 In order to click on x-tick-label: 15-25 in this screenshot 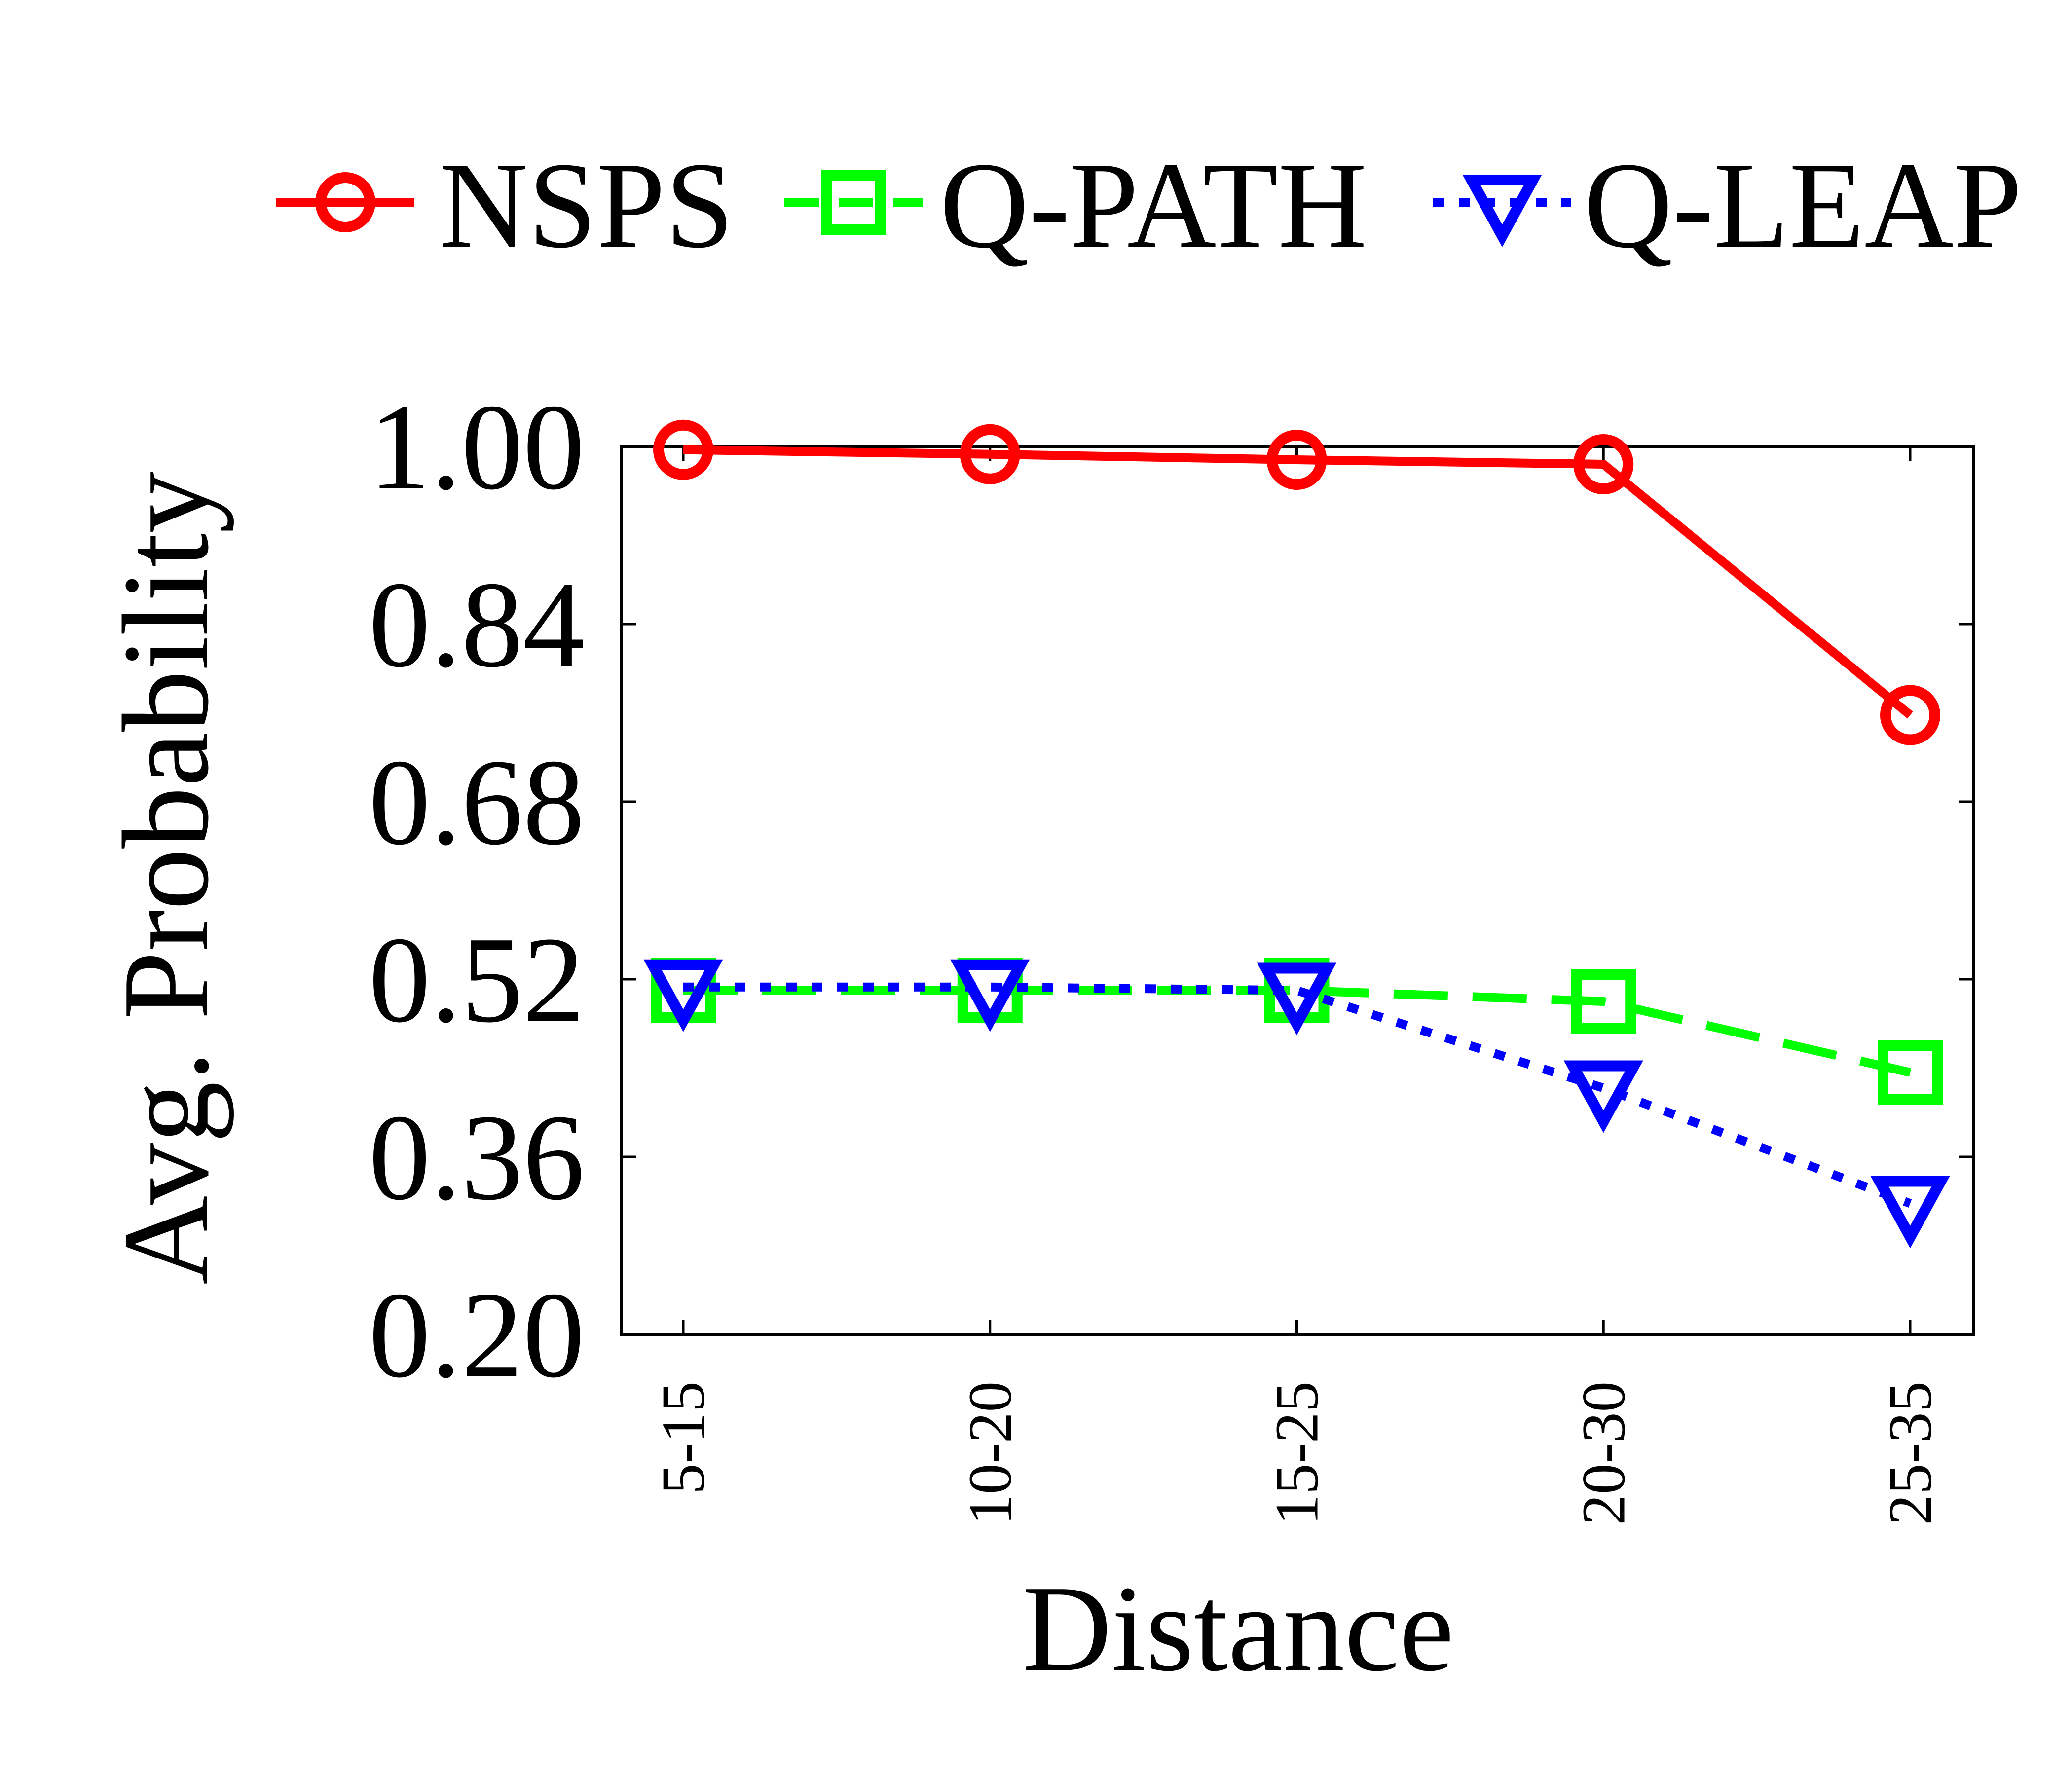, I will do `click(1298, 1453)`.